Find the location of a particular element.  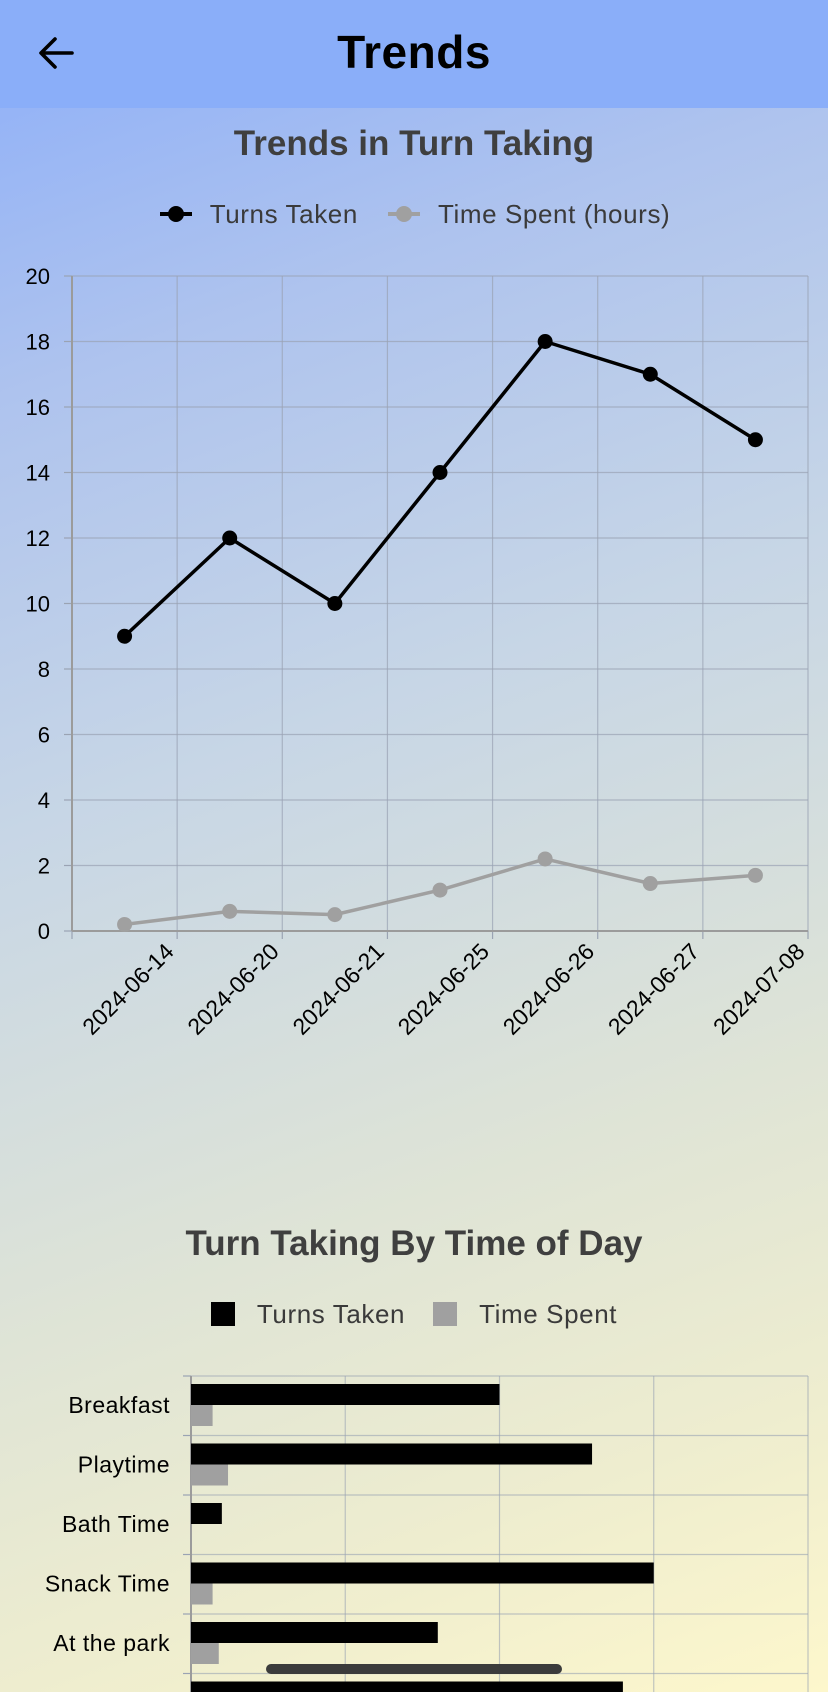

x-tick-label: 2024-06-21 is located at coordinates (338, 989).